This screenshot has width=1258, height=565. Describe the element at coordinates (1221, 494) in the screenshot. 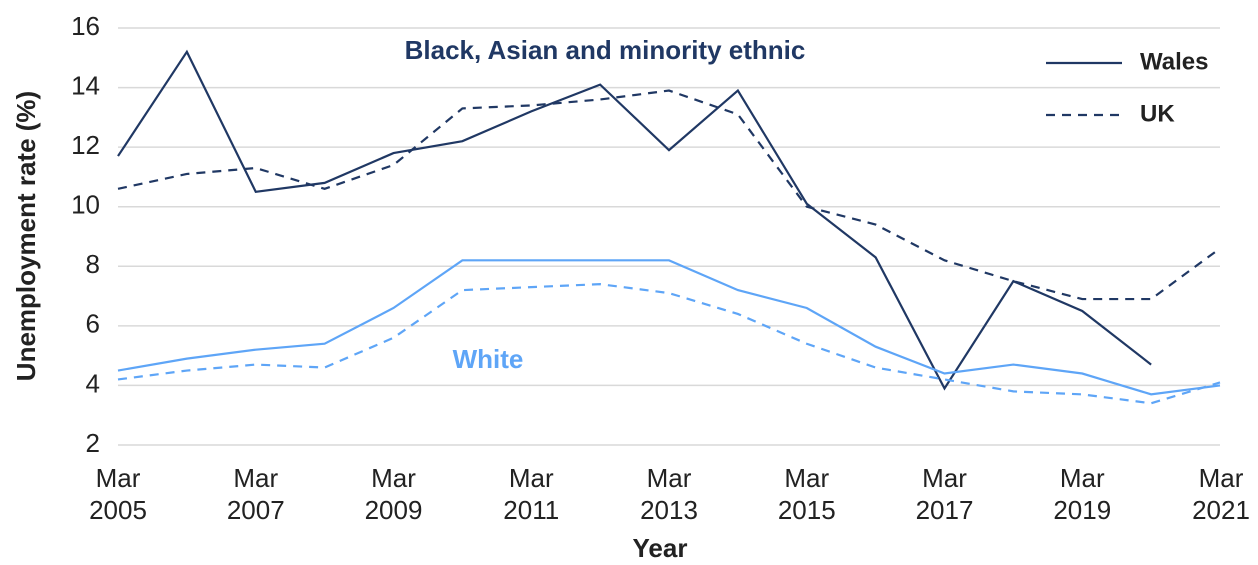

I see `x-tick-label: Mar 2021` at that location.